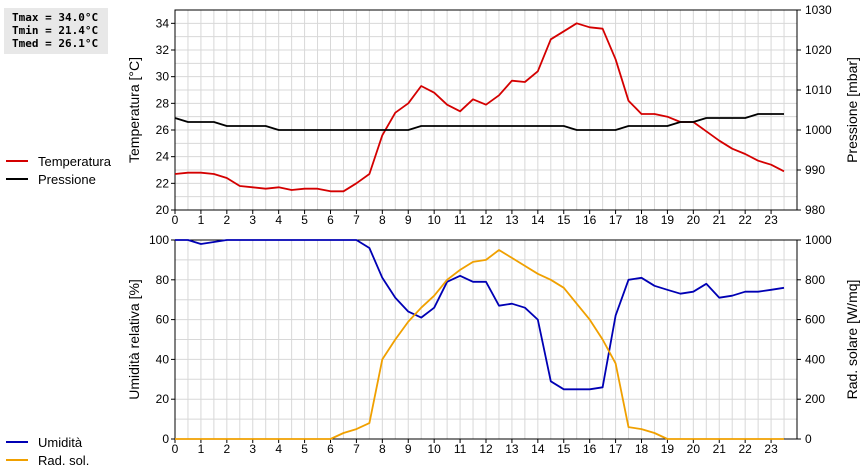  I want to click on legend-label-pressione: Pressione, so click(67, 179).